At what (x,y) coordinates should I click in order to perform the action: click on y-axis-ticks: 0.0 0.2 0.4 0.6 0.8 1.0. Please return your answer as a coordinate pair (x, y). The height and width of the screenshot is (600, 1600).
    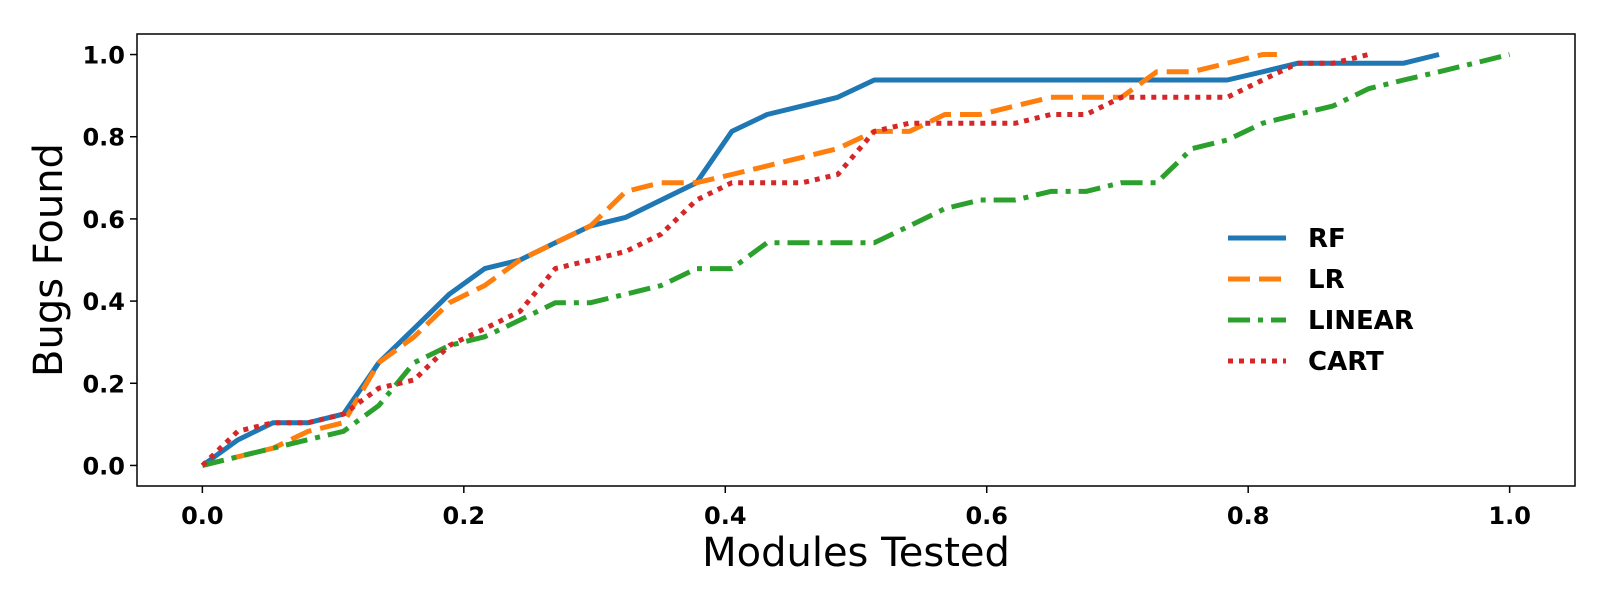
    Looking at the image, I should click on (109, 261).